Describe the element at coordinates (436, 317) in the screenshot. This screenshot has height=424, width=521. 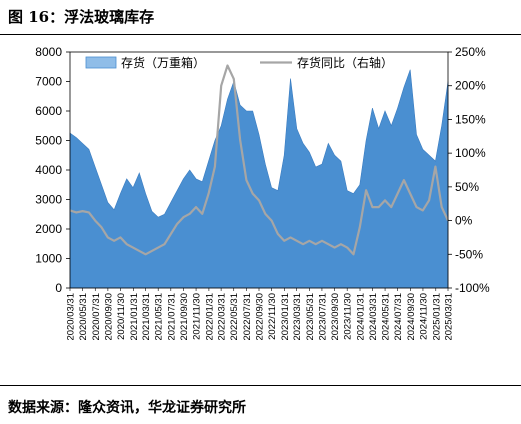
I see `x-tick-label: 2025/01/31` at that location.